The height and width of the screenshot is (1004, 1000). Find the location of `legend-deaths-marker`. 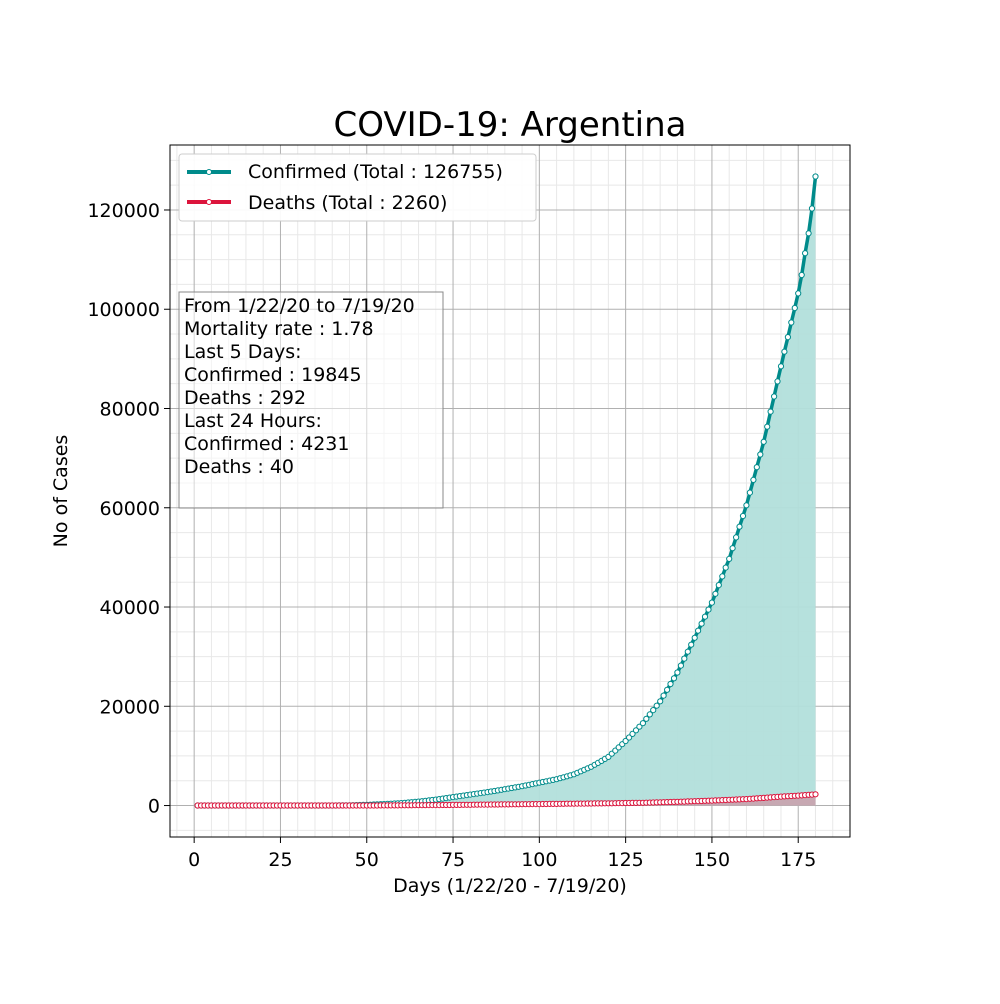

legend-deaths-marker is located at coordinates (209, 202).